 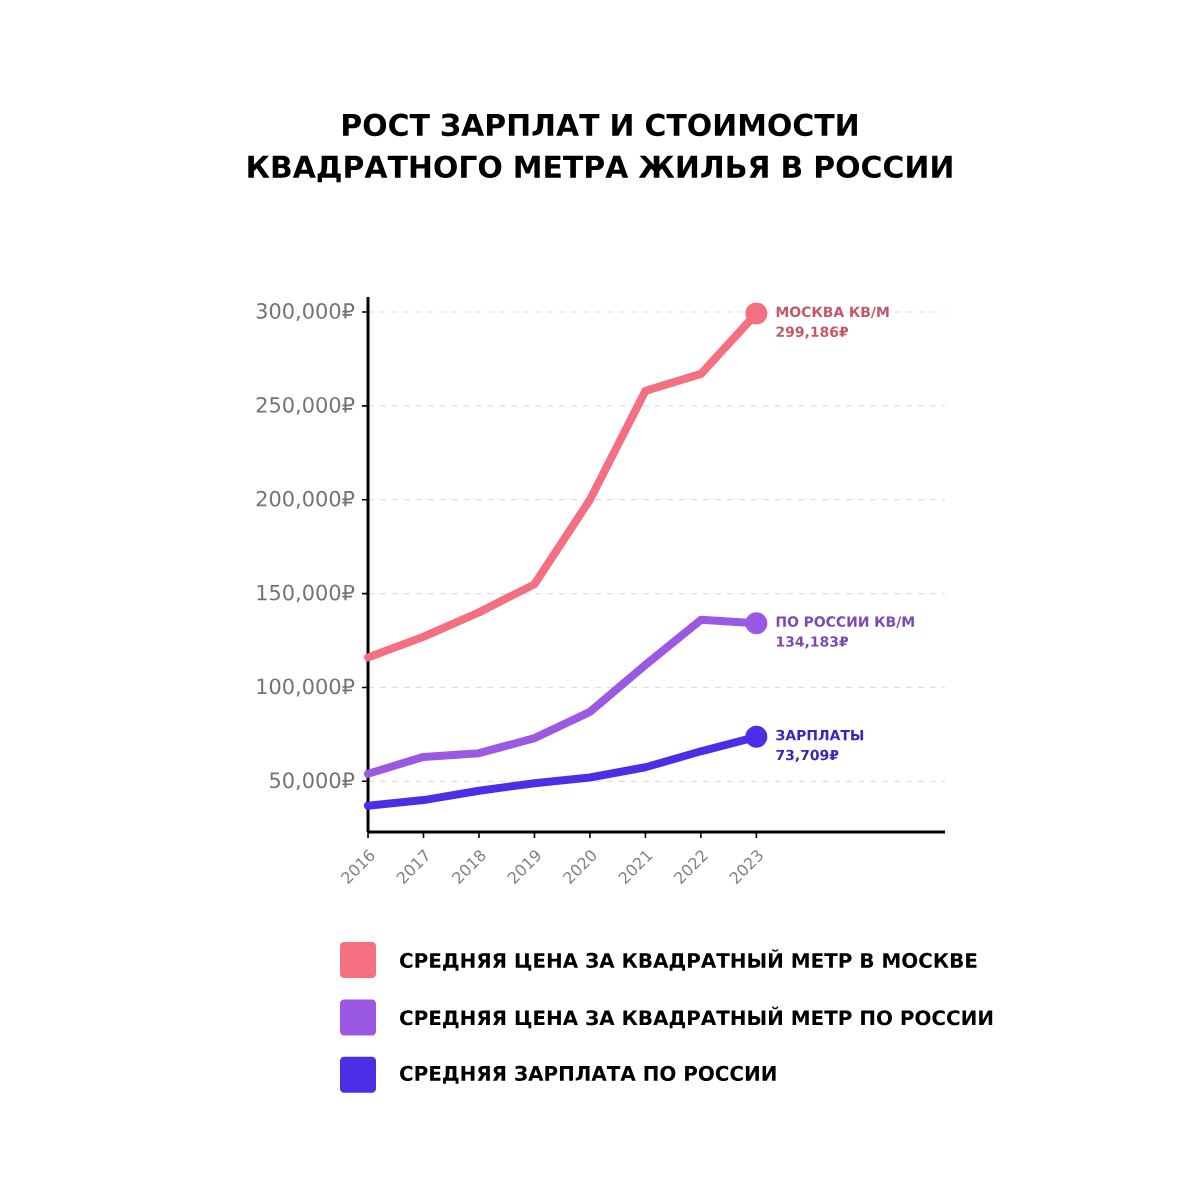 What do you see at coordinates (305, 499) in the screenshot?
I see `y-tick-label: 200,000₽` at bounding box center [305, 499].